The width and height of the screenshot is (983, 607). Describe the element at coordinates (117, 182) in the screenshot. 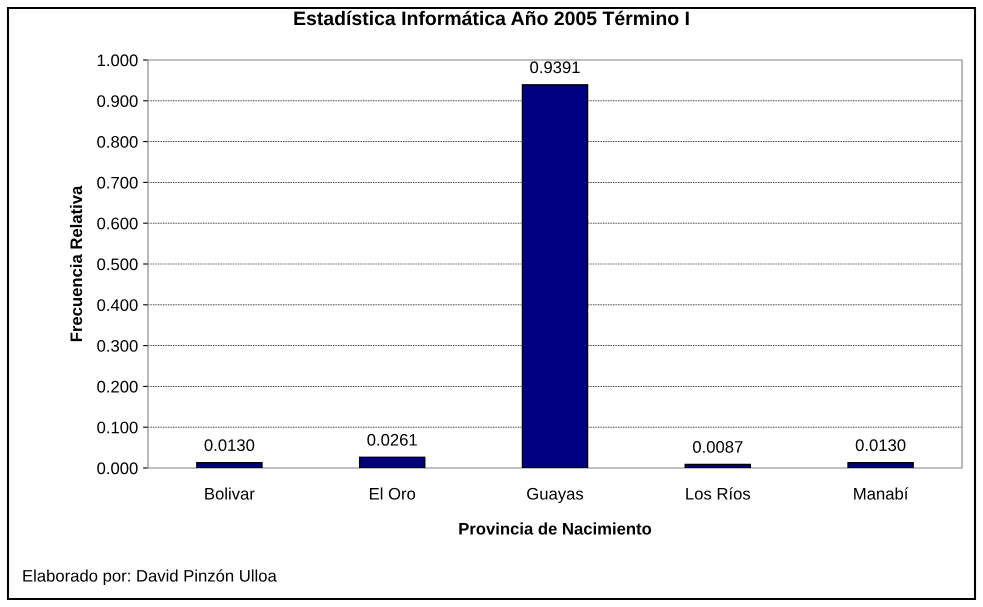

I see `y-tick-label: 0.700` at that location.